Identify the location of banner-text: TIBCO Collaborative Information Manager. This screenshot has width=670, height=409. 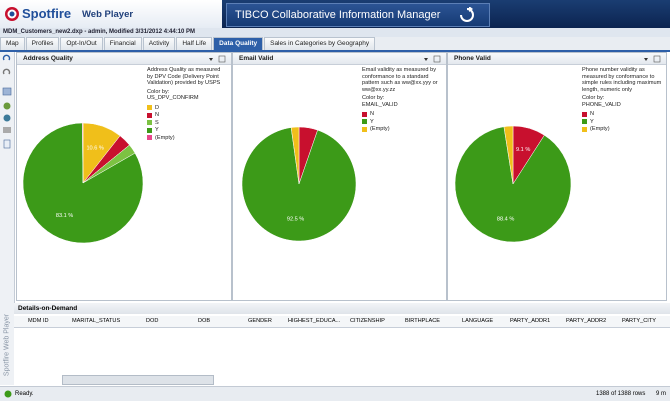
(338, 15).